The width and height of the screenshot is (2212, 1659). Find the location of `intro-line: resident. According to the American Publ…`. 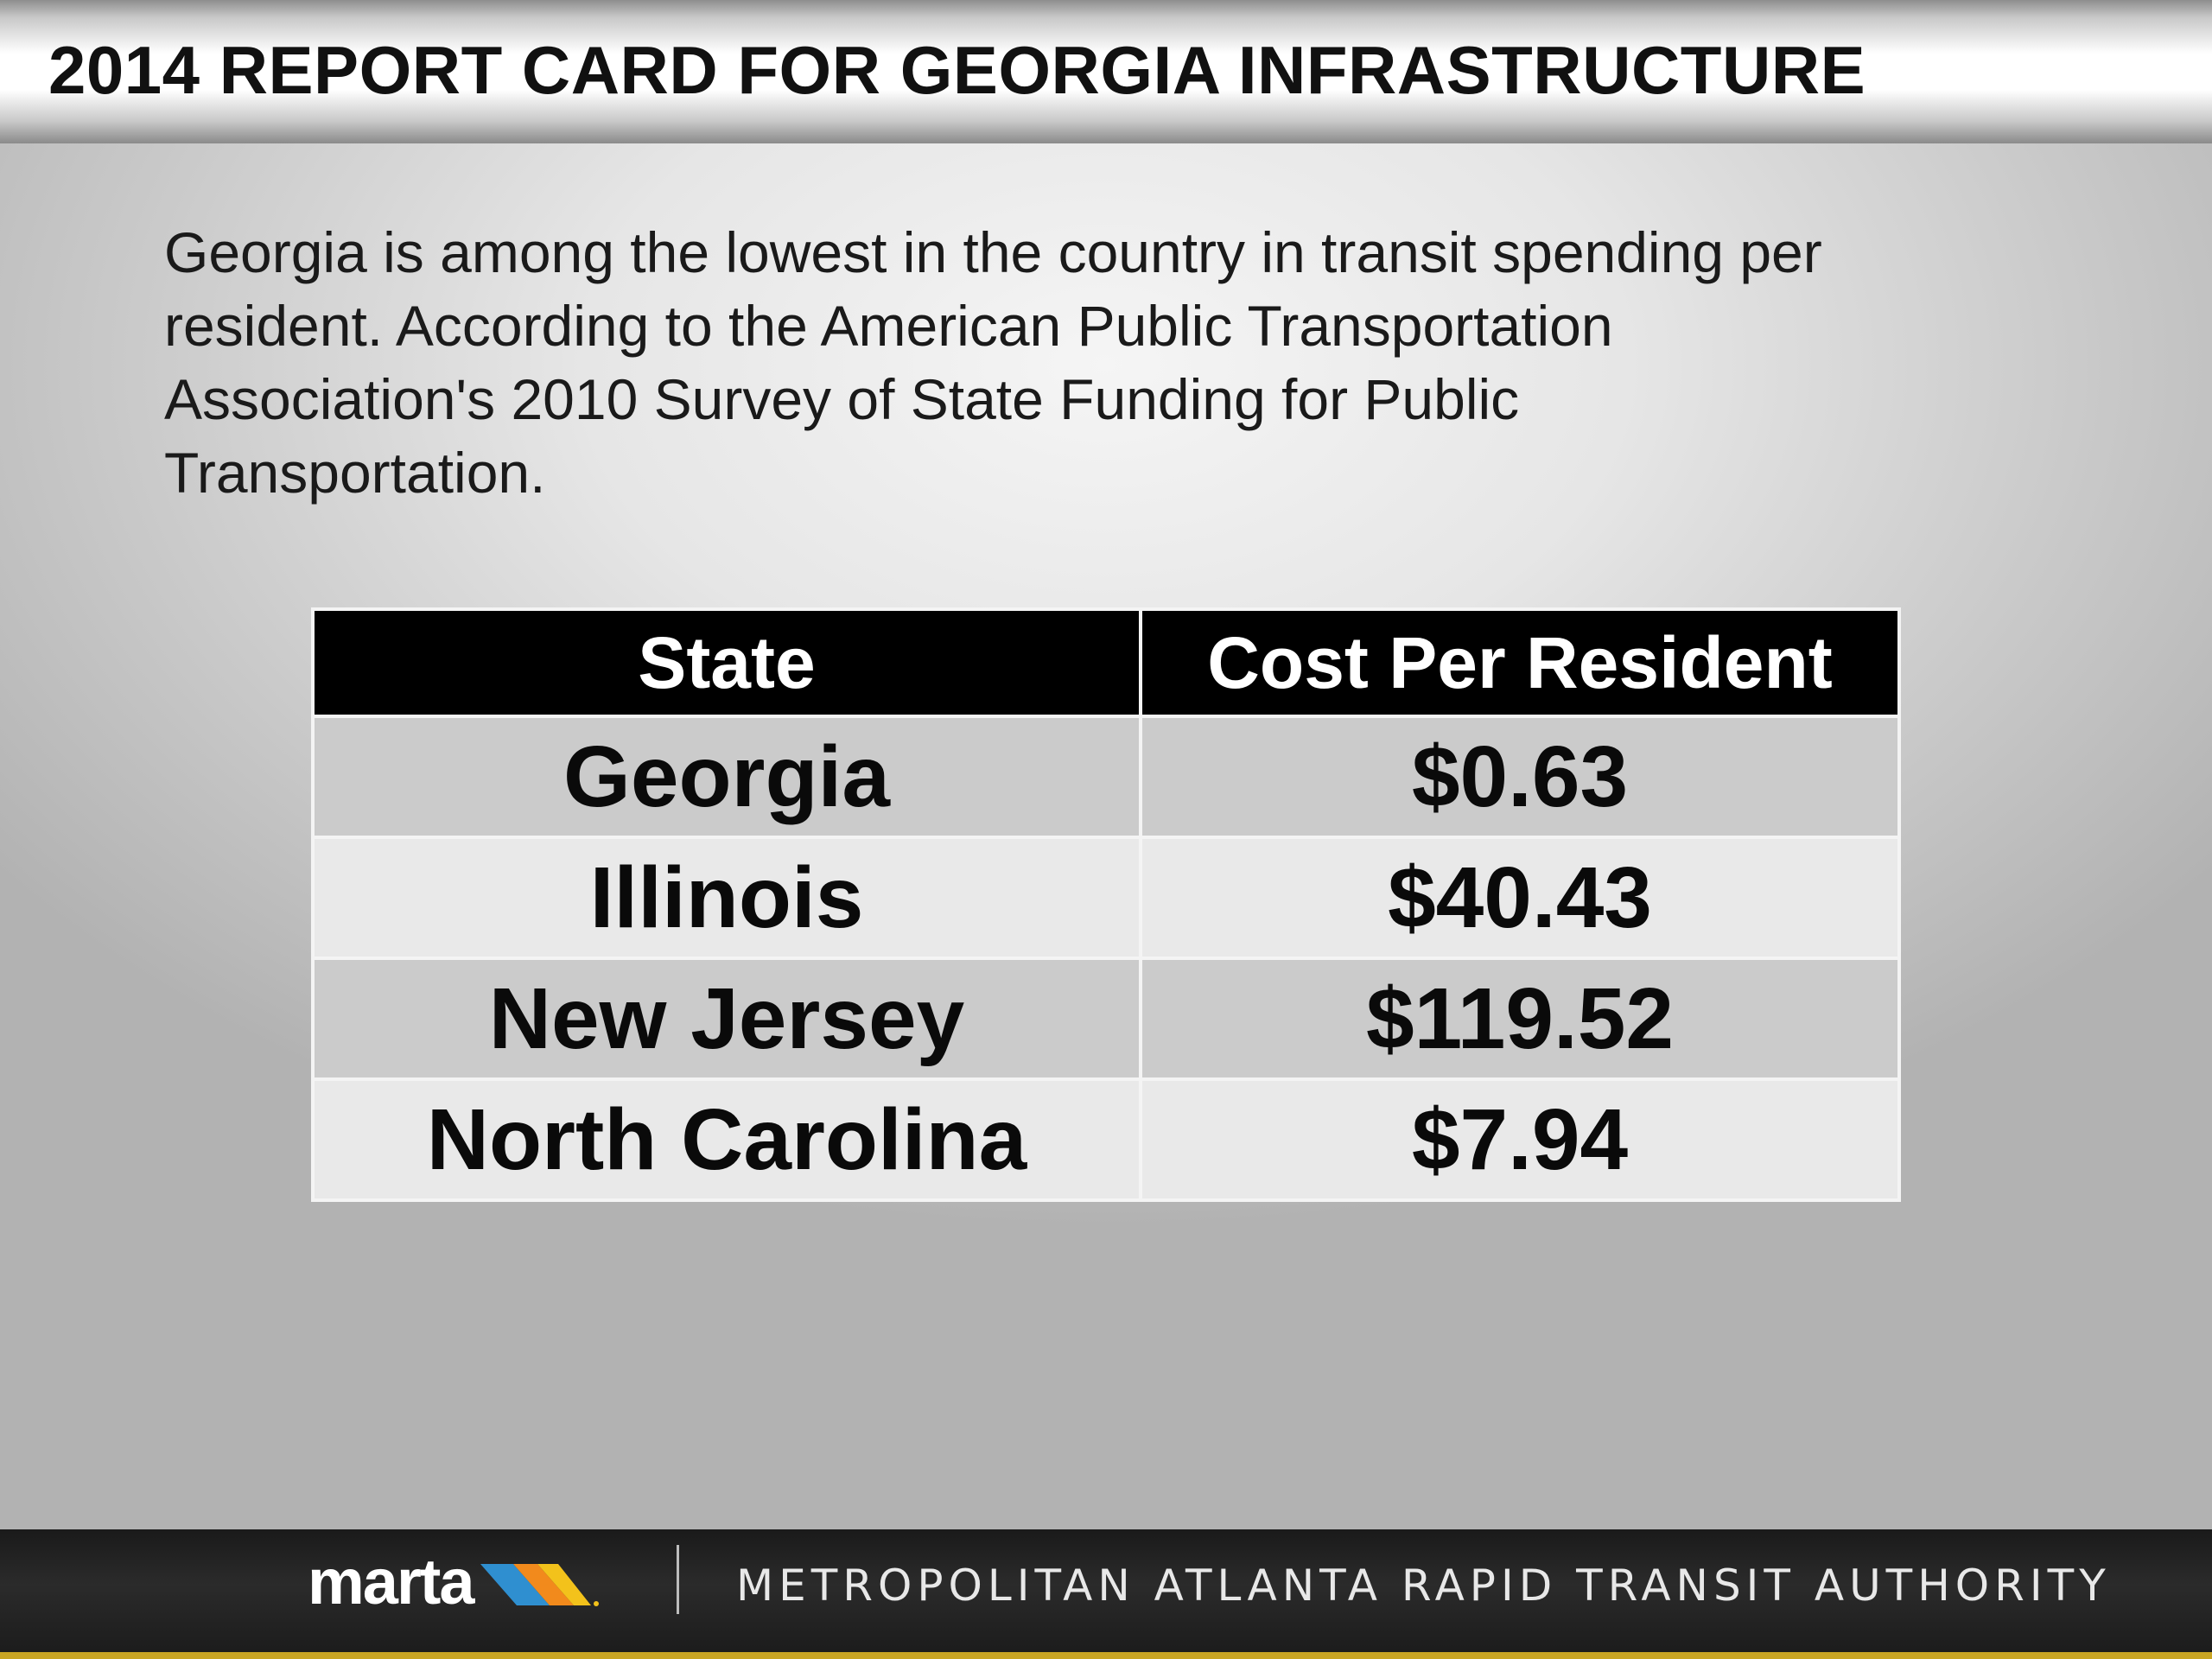

intro-line: resident. According to the American Publ… is located at coordinates (888, 326).